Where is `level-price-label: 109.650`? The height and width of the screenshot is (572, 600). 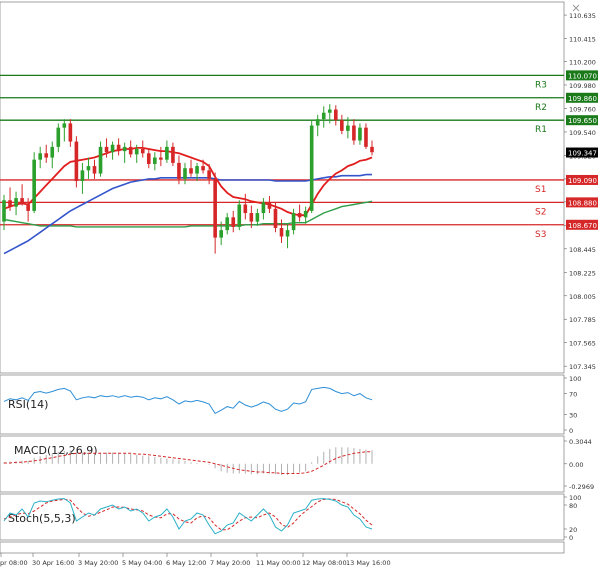
level-price-label: 109.650 is located at coordinates (582, 121).